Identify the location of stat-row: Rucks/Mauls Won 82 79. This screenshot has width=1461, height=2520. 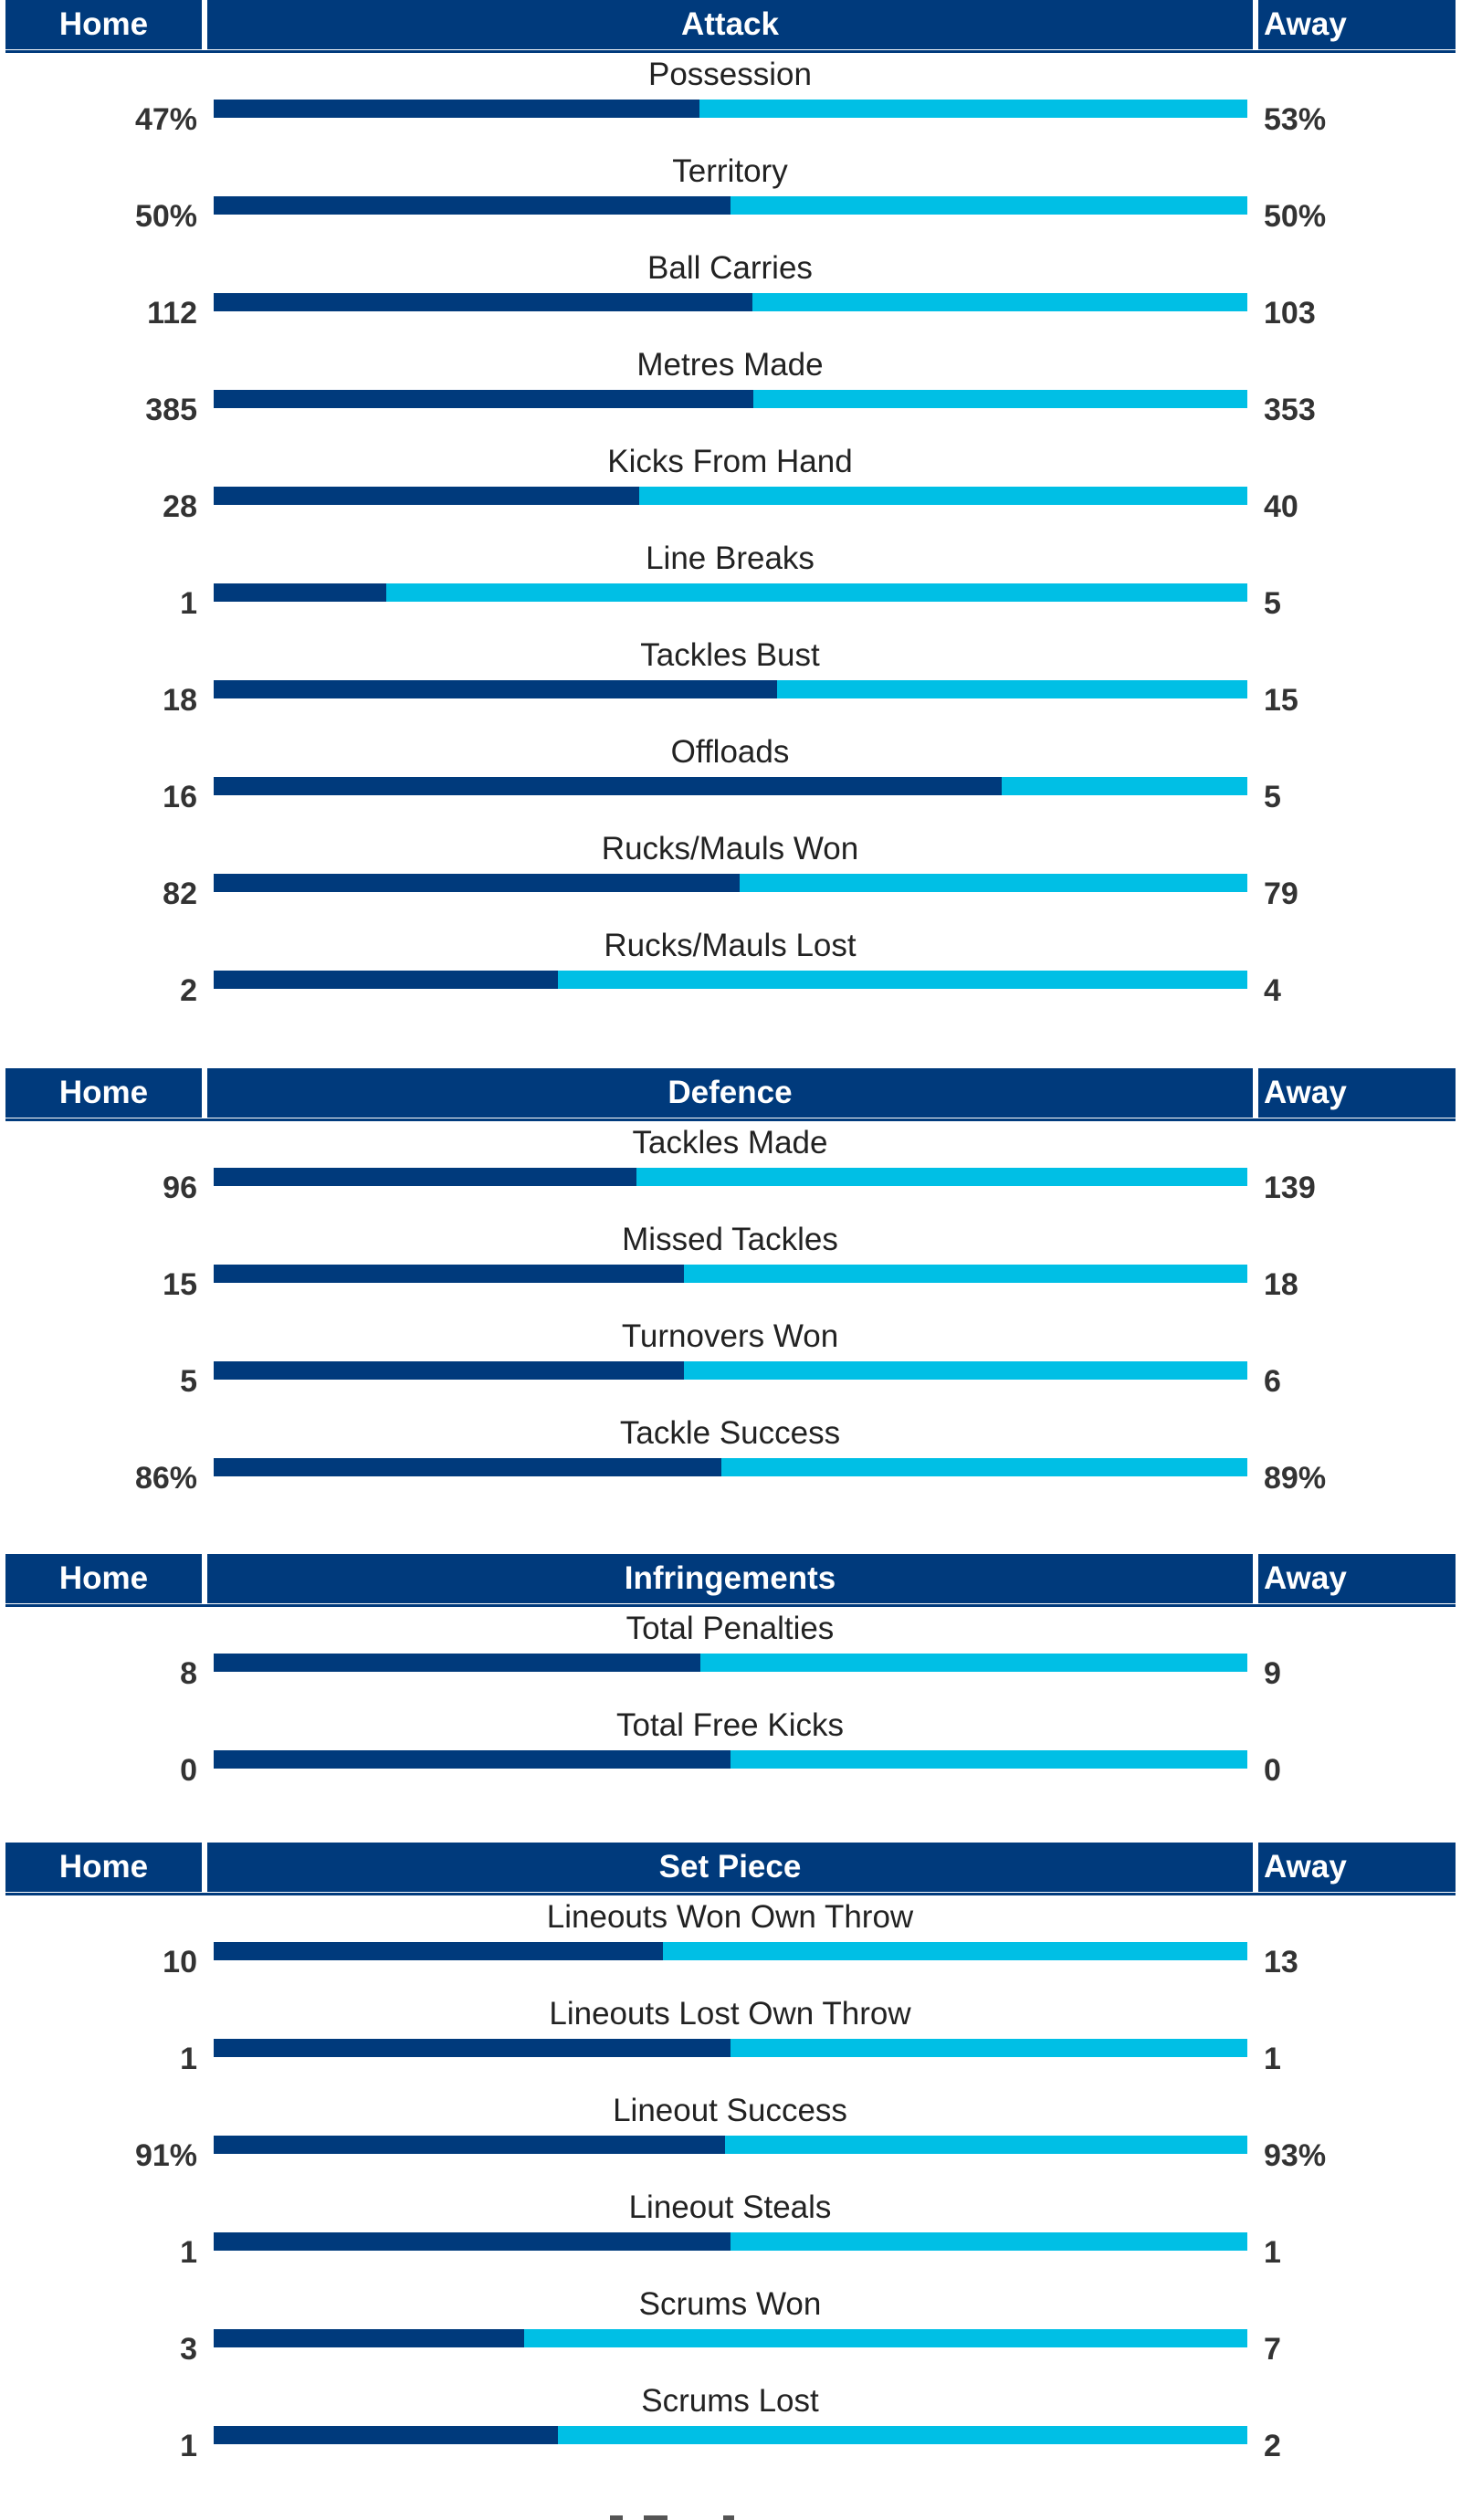
(730, 876).